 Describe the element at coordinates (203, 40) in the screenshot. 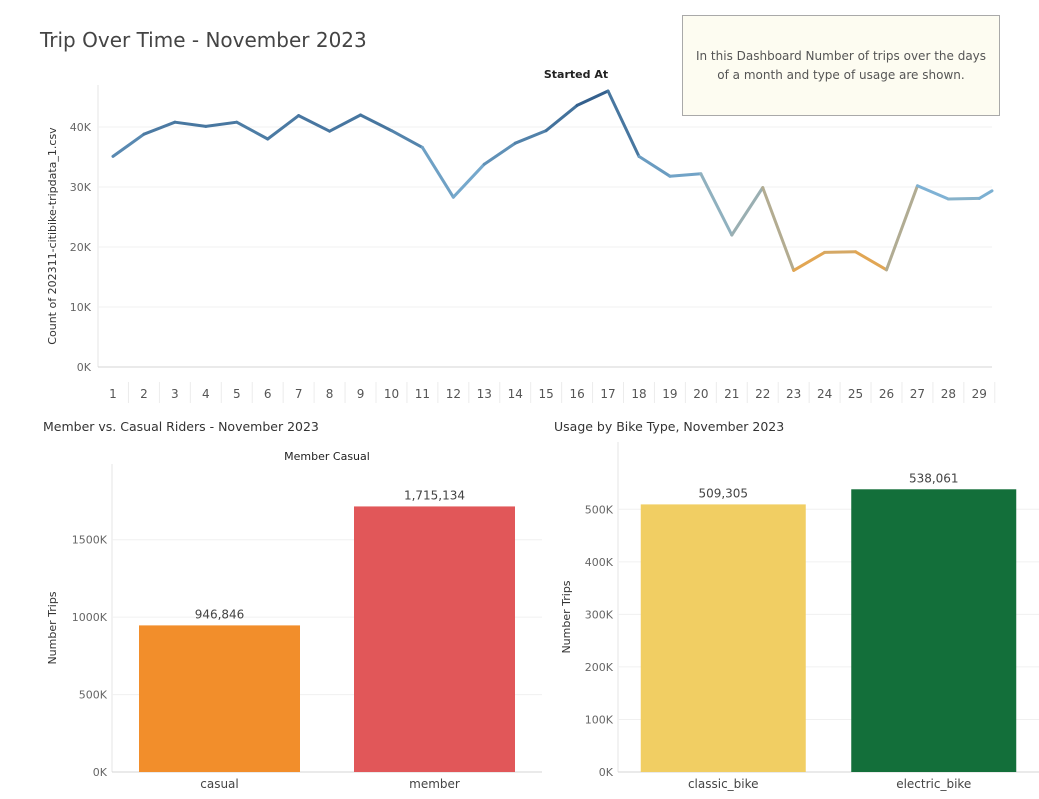

I see `dashboard-title: Trip Over Time - November 2023` at that location.